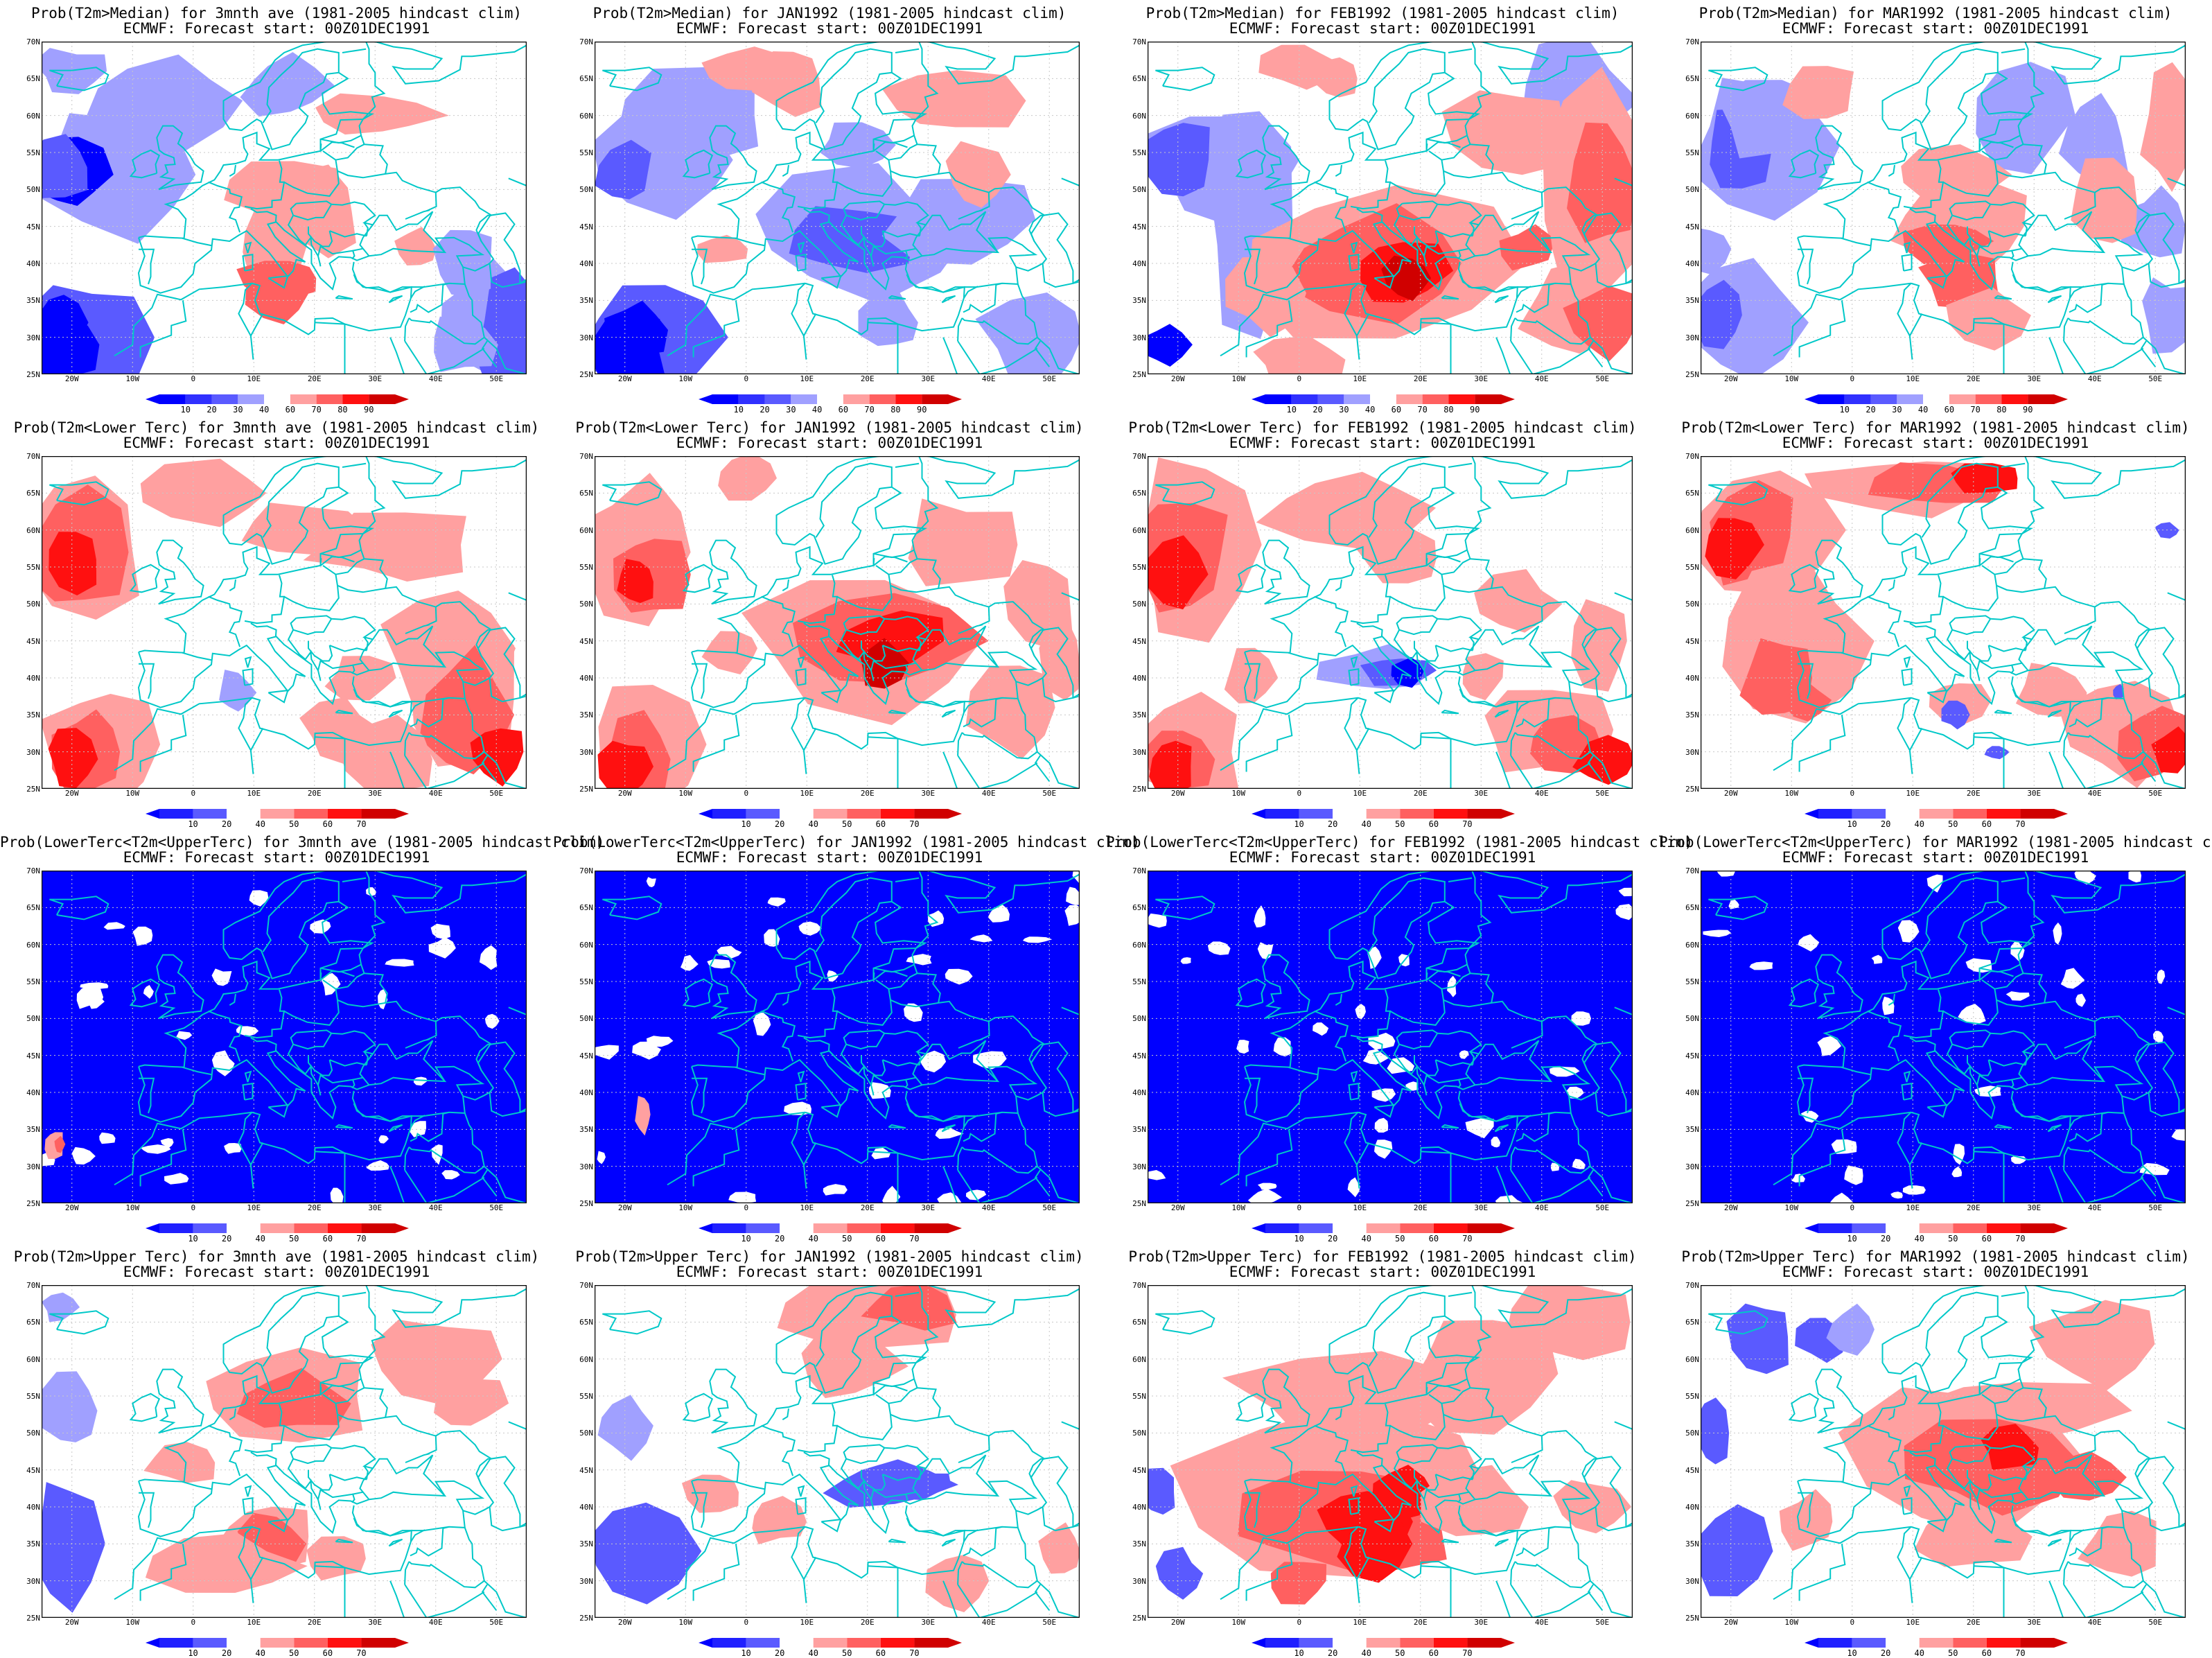 The height and width of the screenshot is (1658, 2212). I want to click on lat-tick-label: 40N, so click(1692, 679).